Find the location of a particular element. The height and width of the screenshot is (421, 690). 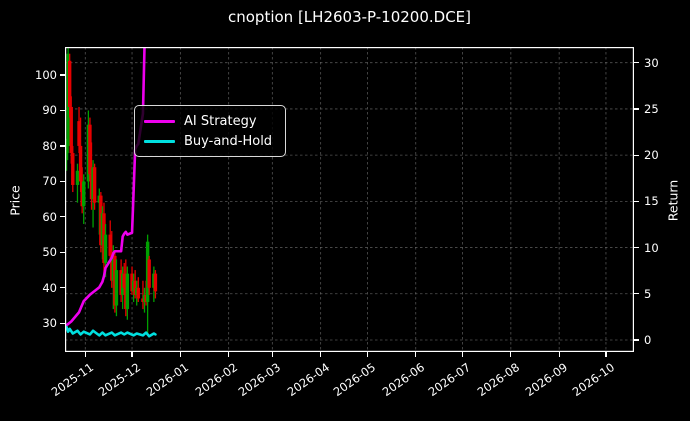

return-tick-label: 15 is located at coordinates (651, 201).